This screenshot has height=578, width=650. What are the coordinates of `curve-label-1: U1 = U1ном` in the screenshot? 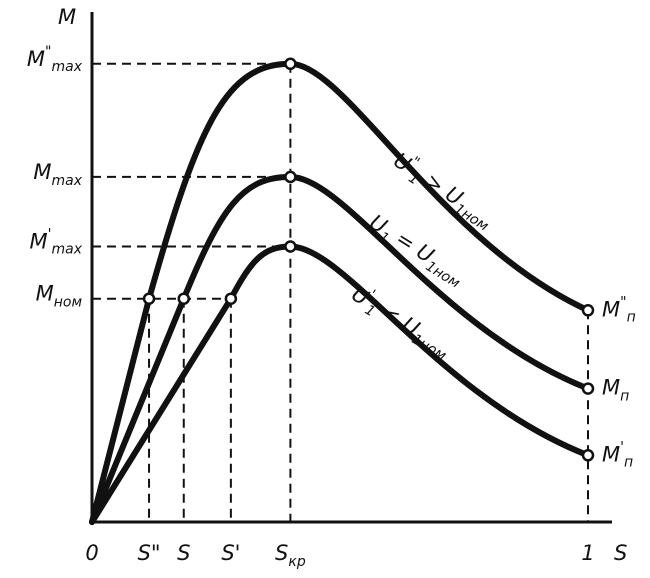 It's located at (416, 251).